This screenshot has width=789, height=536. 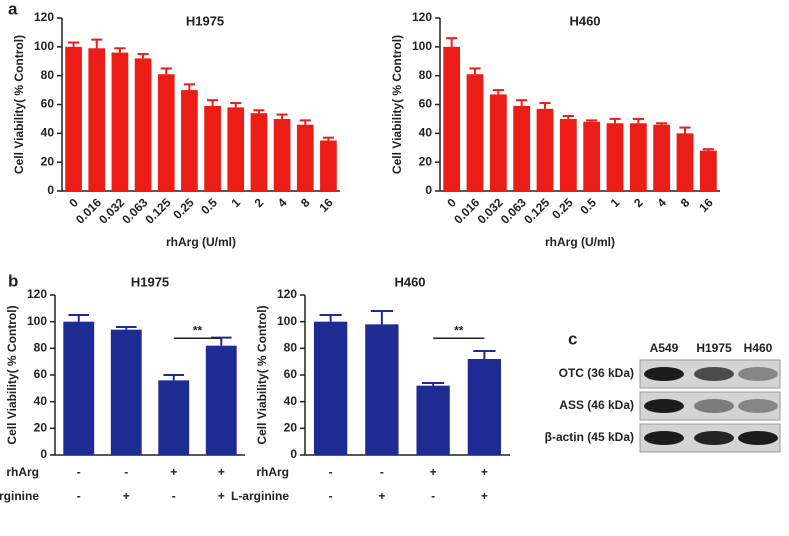 What do you see at coordinates (664, 348) in the screenshot?
I see `lane-label: A549` at bounding box center [664, 348].